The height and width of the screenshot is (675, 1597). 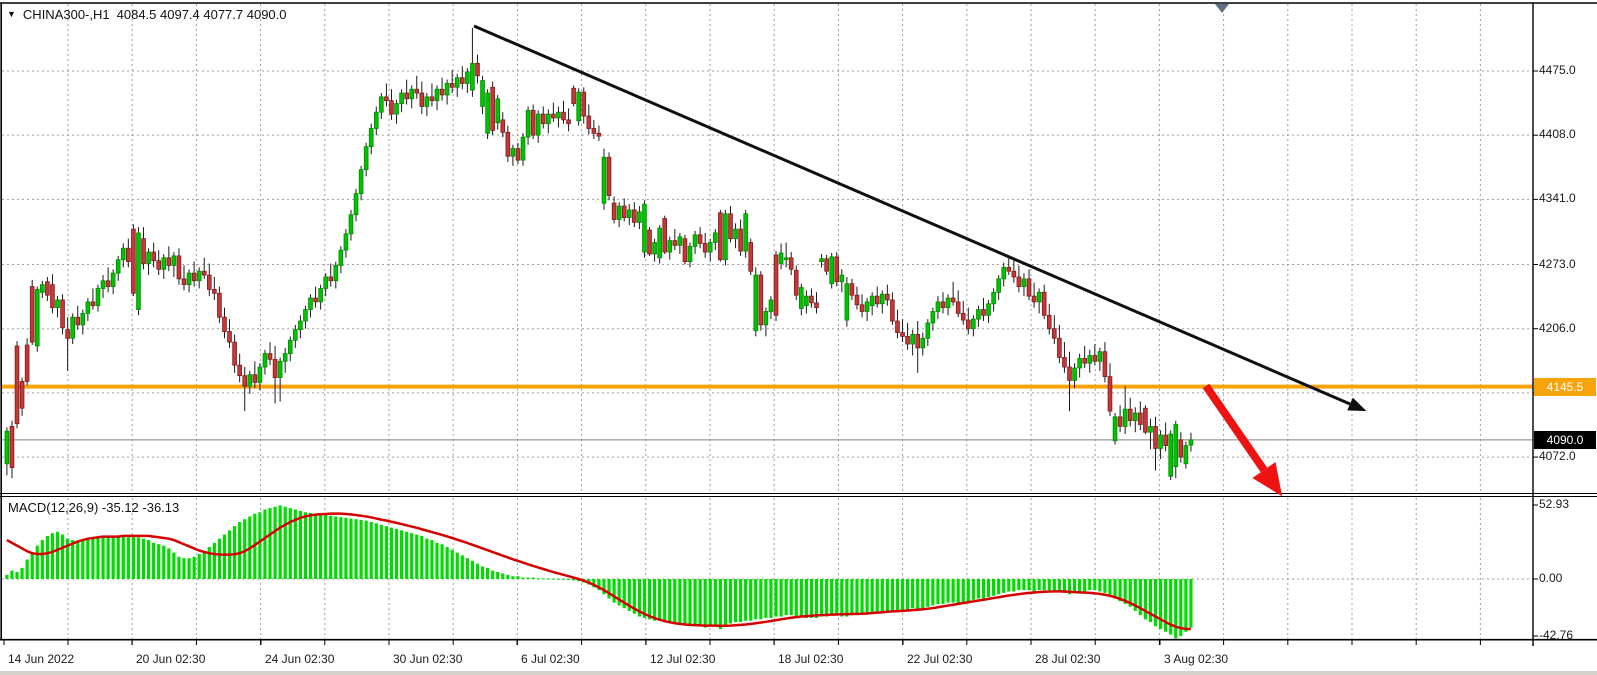 I want to click on time-axis-label: 18 Jul 02:30, so click(x=811, y=659).